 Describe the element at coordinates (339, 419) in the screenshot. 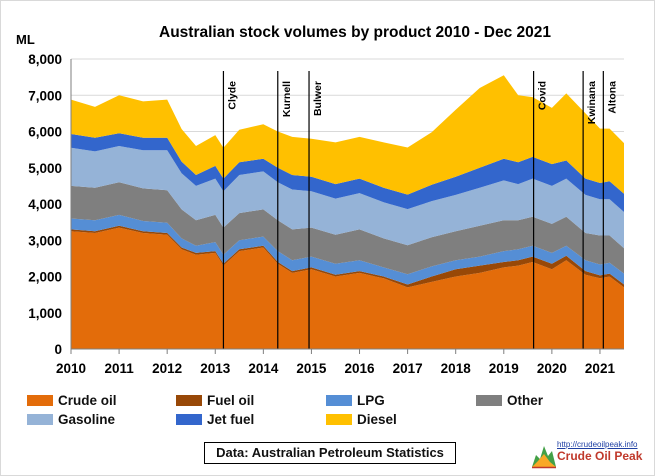

I see `legend-swatch-diesel` at that location.